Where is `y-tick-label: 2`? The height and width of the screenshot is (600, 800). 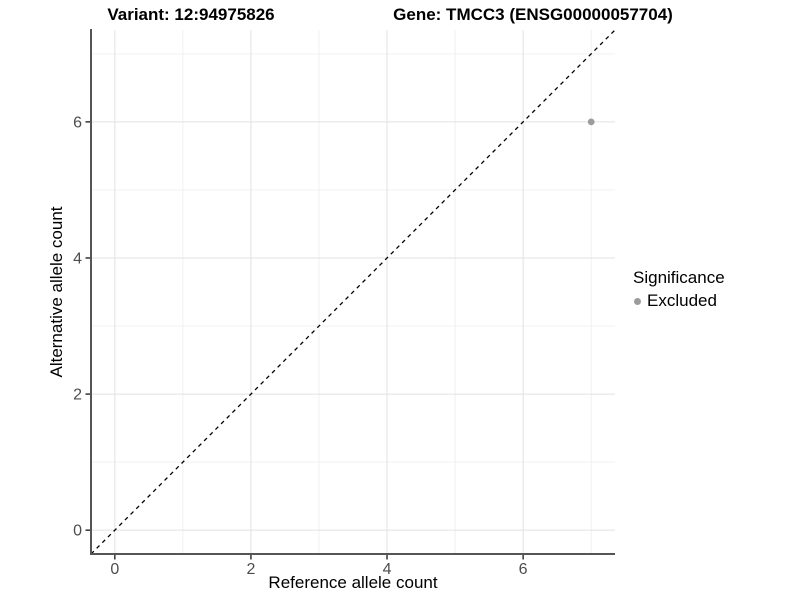 y-tick-label: 2 is located at coordinates (77, 395).